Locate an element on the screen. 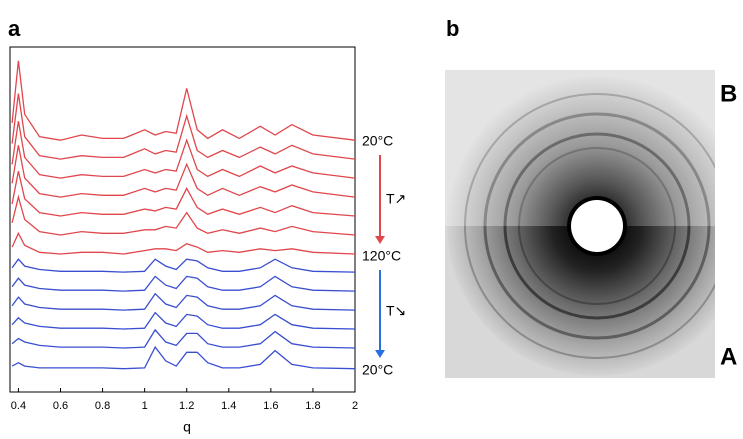 Image resolution: width=743 pixels, height=439 pixels. annotation: T↗ is located at coordinates (396, 199).